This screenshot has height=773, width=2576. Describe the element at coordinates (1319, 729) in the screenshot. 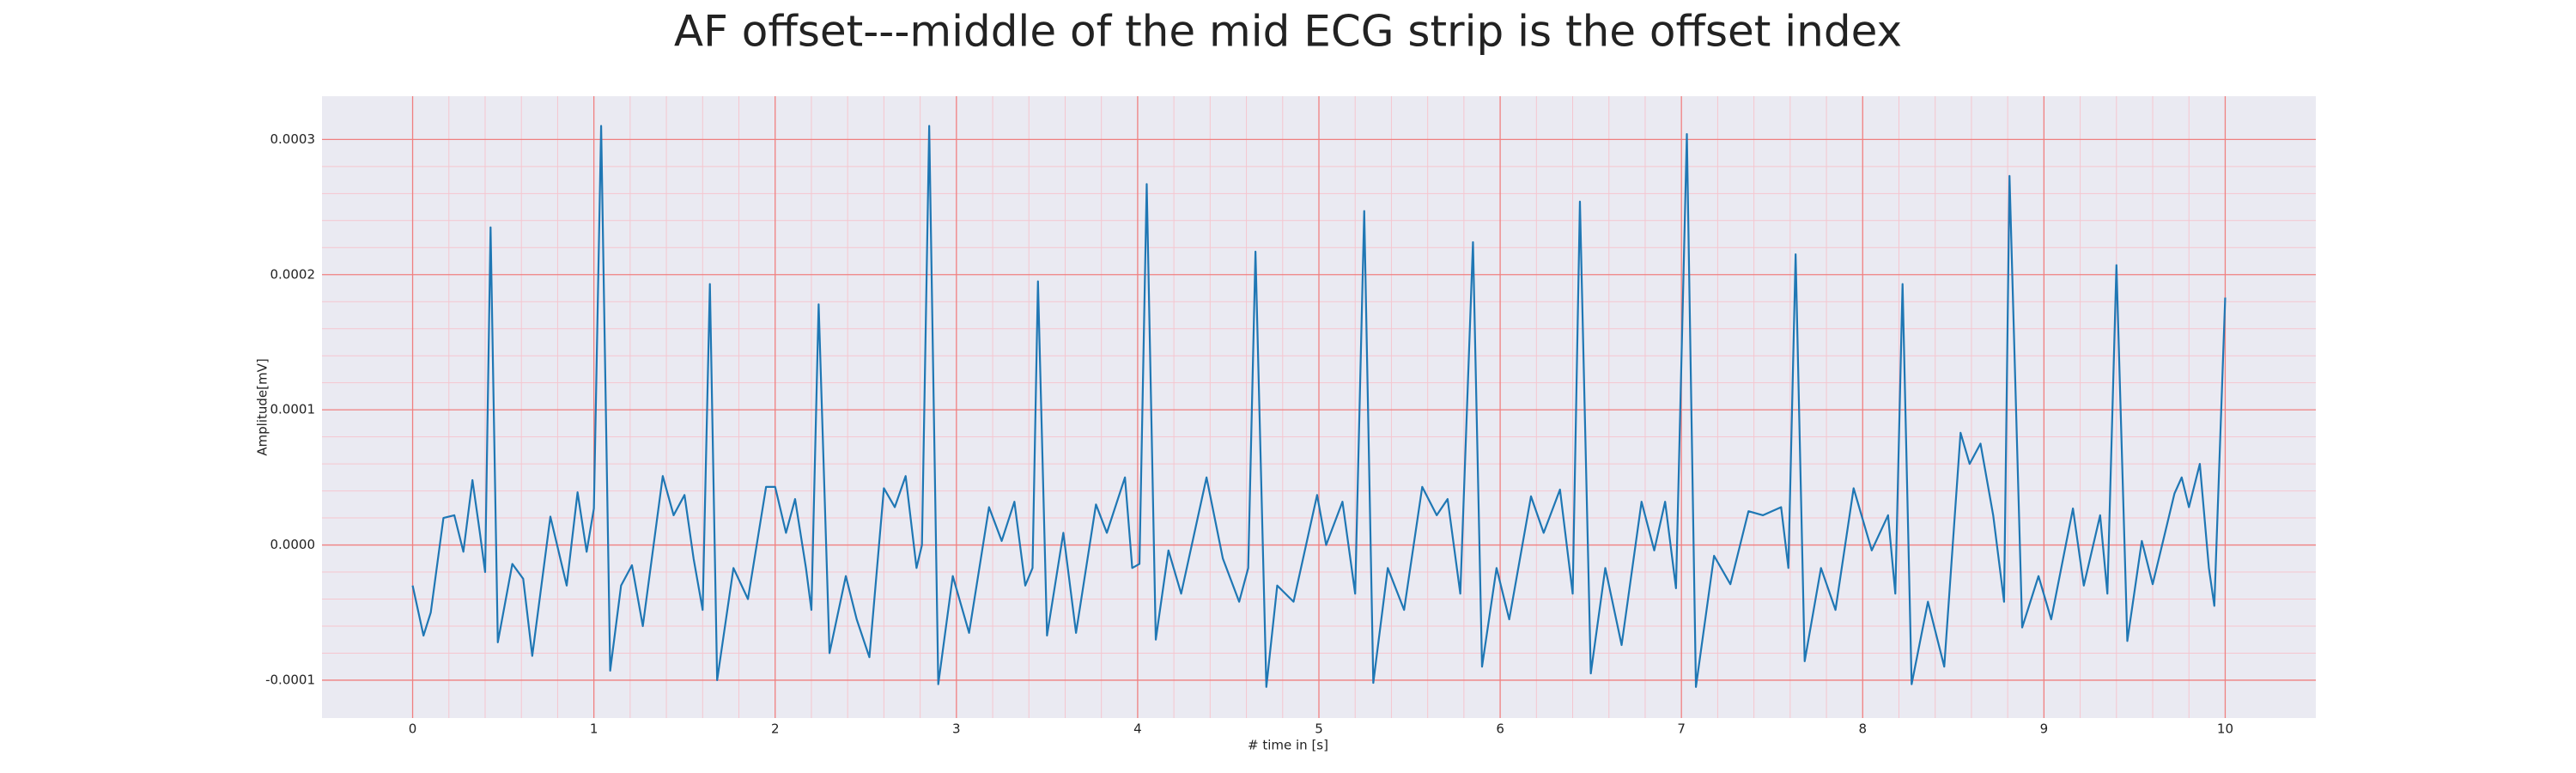

I see `x-tick-label: 5` at that location.